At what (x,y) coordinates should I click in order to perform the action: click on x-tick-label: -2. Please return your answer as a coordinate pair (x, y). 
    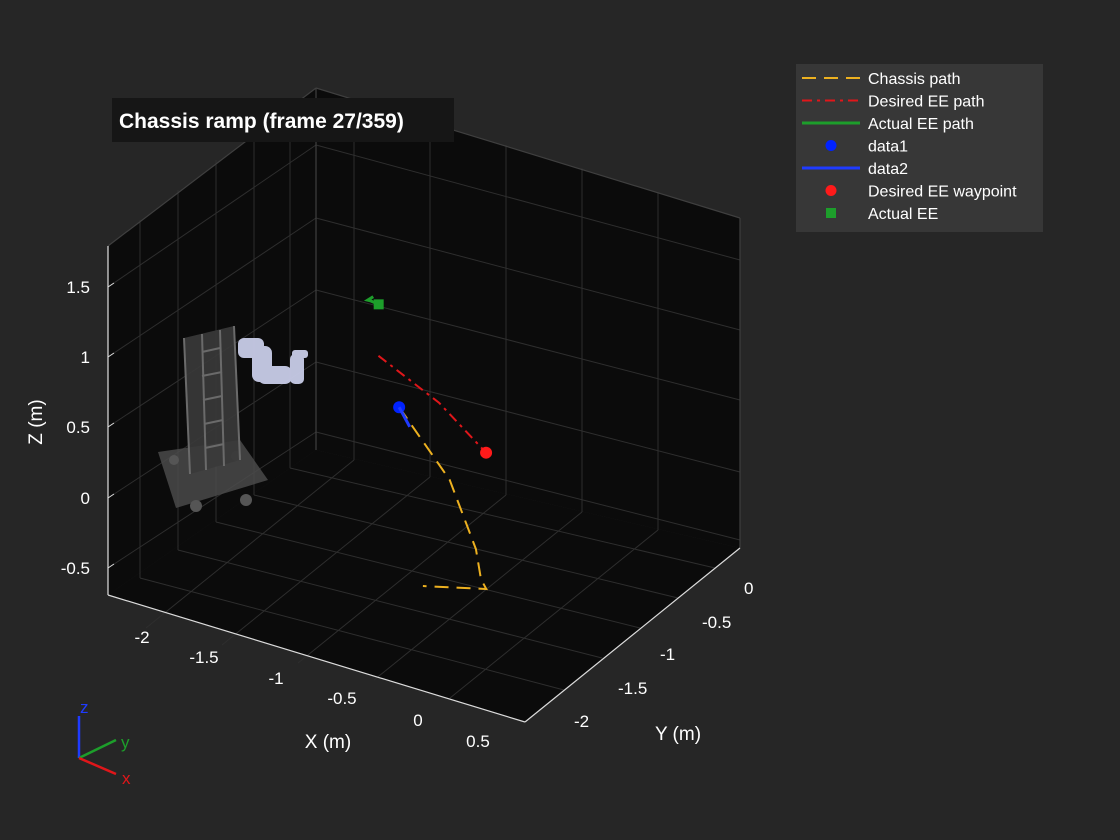
    Looking at the image, I should click on (141, 637).